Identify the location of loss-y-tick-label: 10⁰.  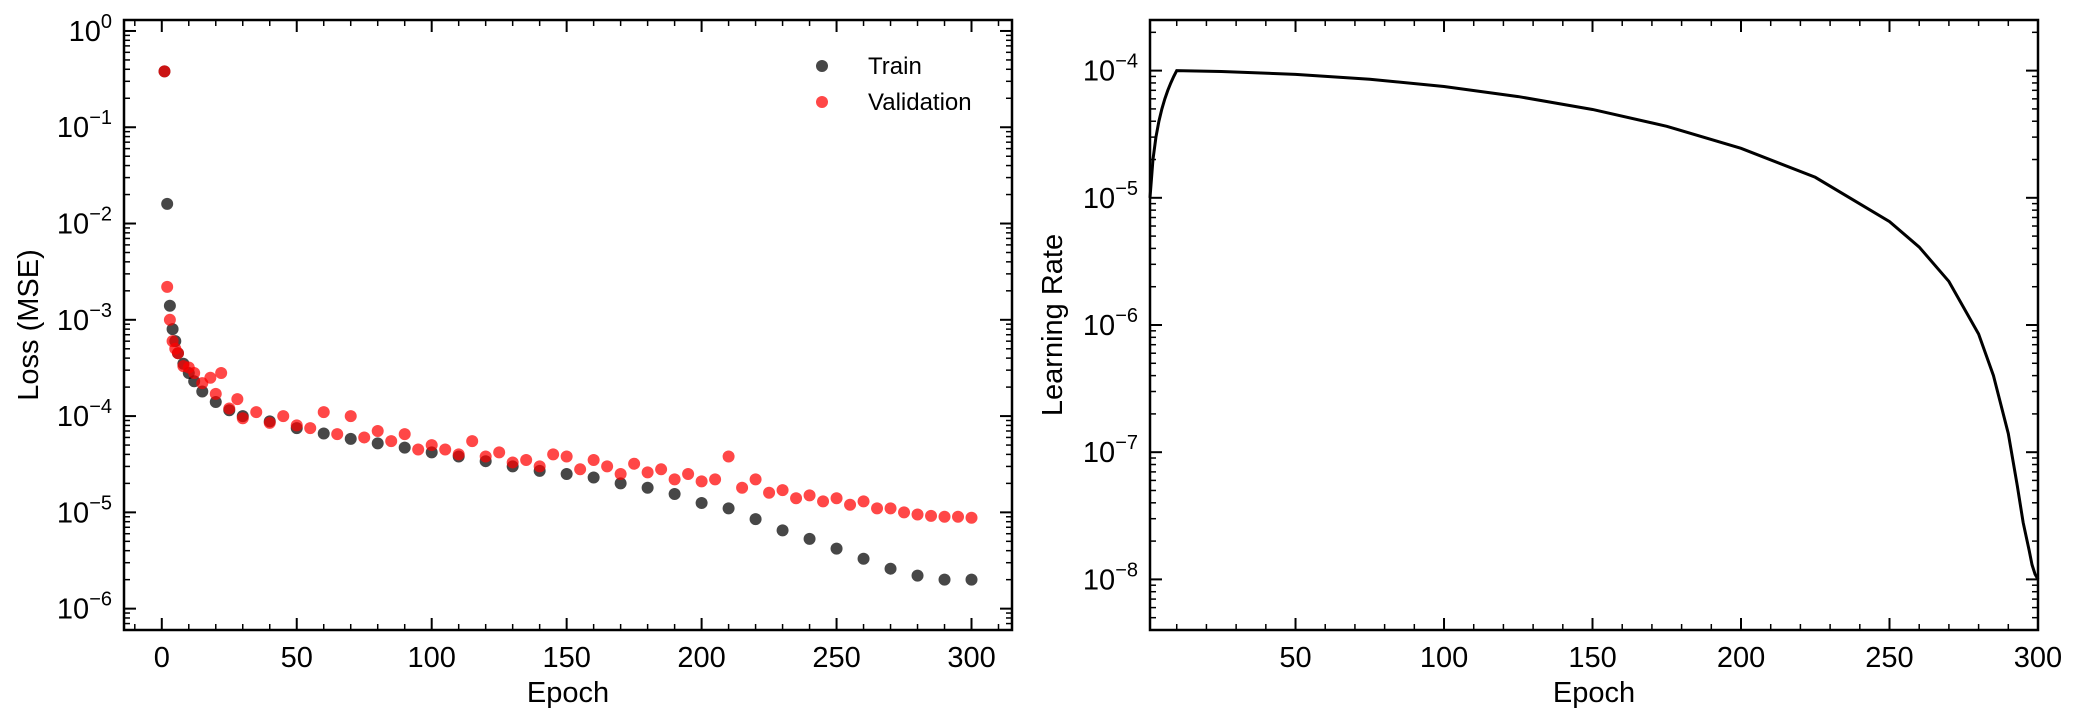
(90, 29).